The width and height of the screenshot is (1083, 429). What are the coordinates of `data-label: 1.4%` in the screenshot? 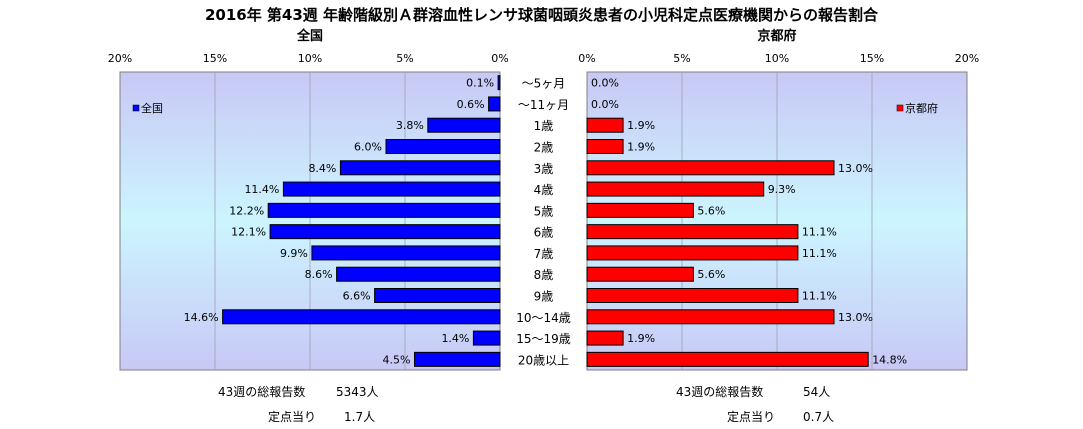 It's located at (455, 338).